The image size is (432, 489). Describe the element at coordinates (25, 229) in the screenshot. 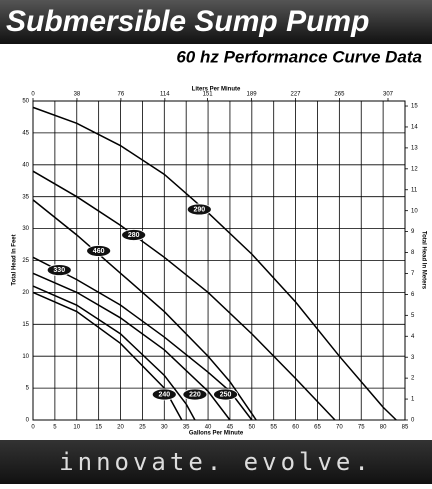

I see `y-tick-label: 30` at that location.